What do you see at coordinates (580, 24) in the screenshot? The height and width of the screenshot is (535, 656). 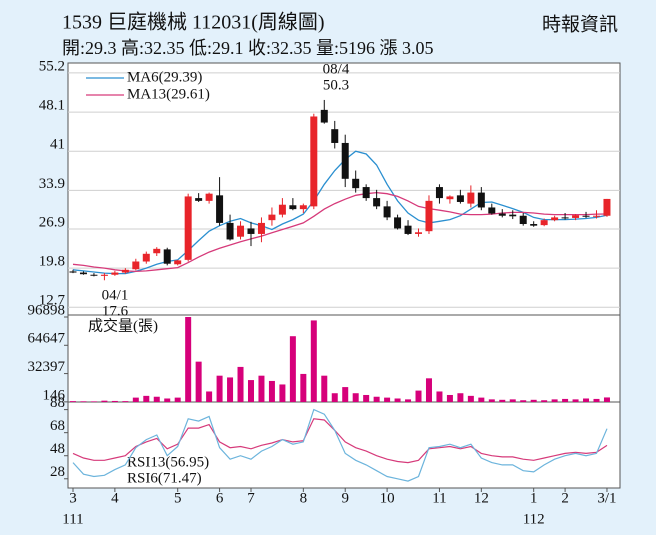 I see `source: 時報資訊` at bounding box center [580, 24].